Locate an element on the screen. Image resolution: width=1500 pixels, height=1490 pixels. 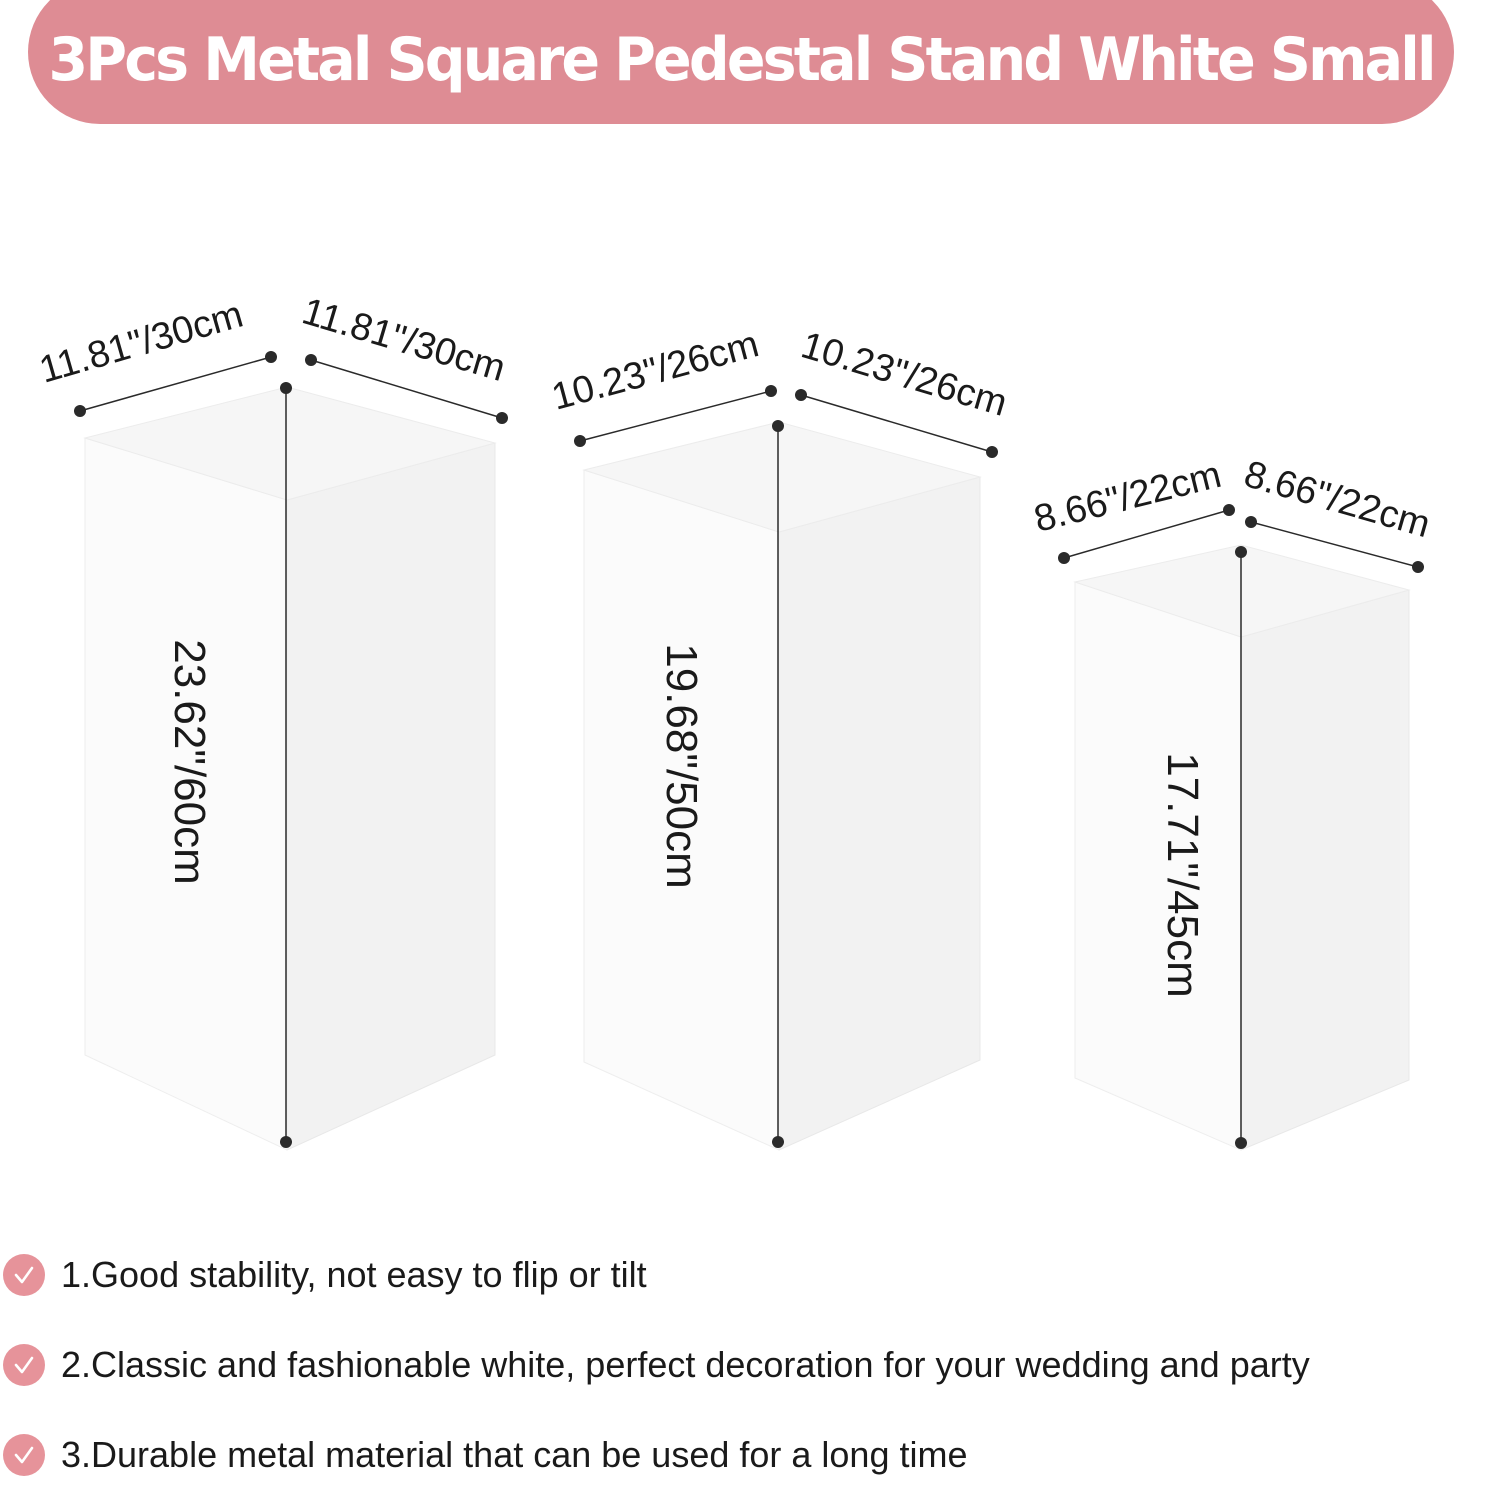
depth-label: 11.81"/30cm is located at coordinates (403, 340).